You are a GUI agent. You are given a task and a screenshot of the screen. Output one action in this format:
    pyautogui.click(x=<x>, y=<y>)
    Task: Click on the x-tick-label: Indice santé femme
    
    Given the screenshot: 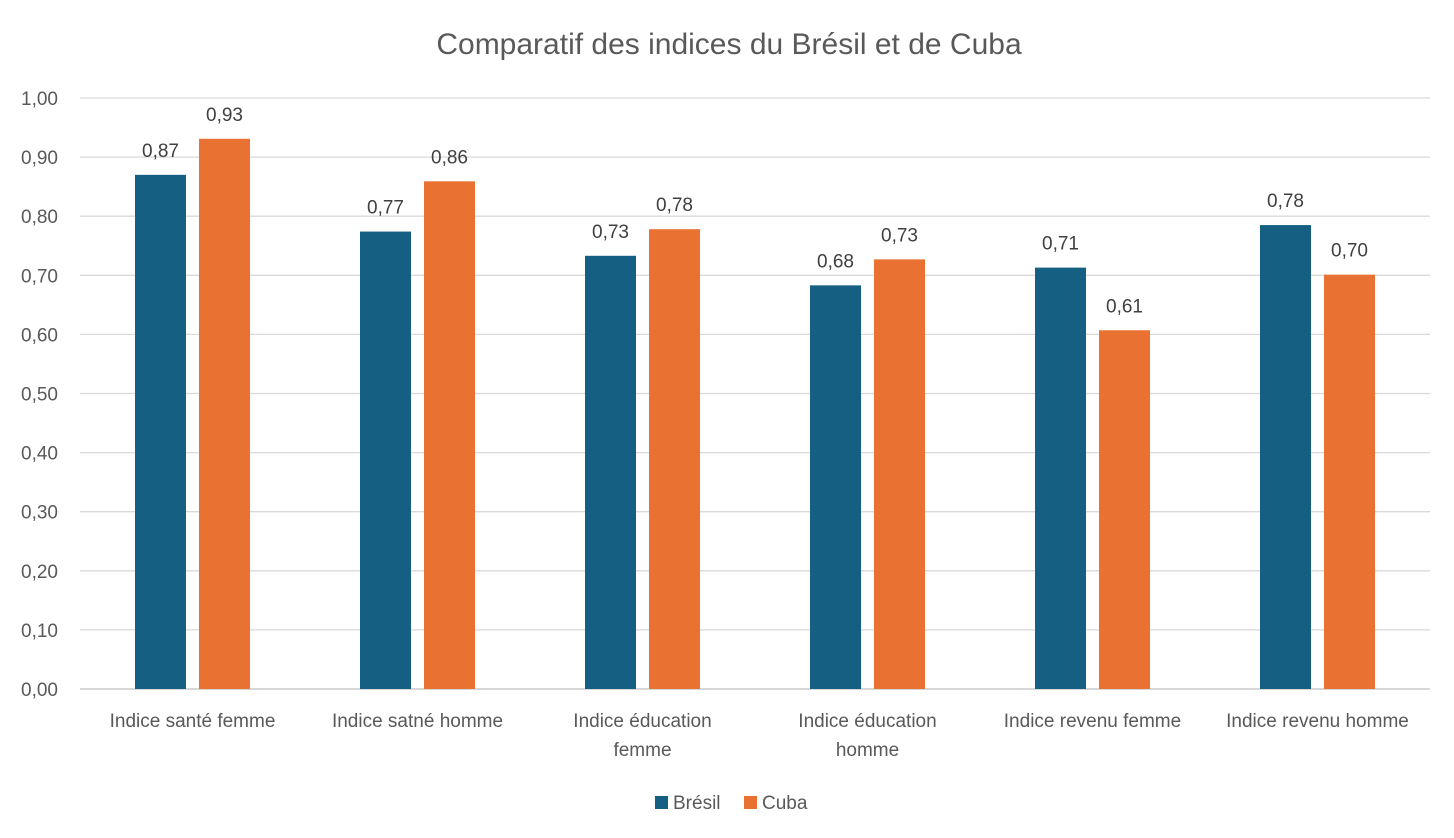 What is the action you would take?
    pyautogui.click(x=193, y=721)
    